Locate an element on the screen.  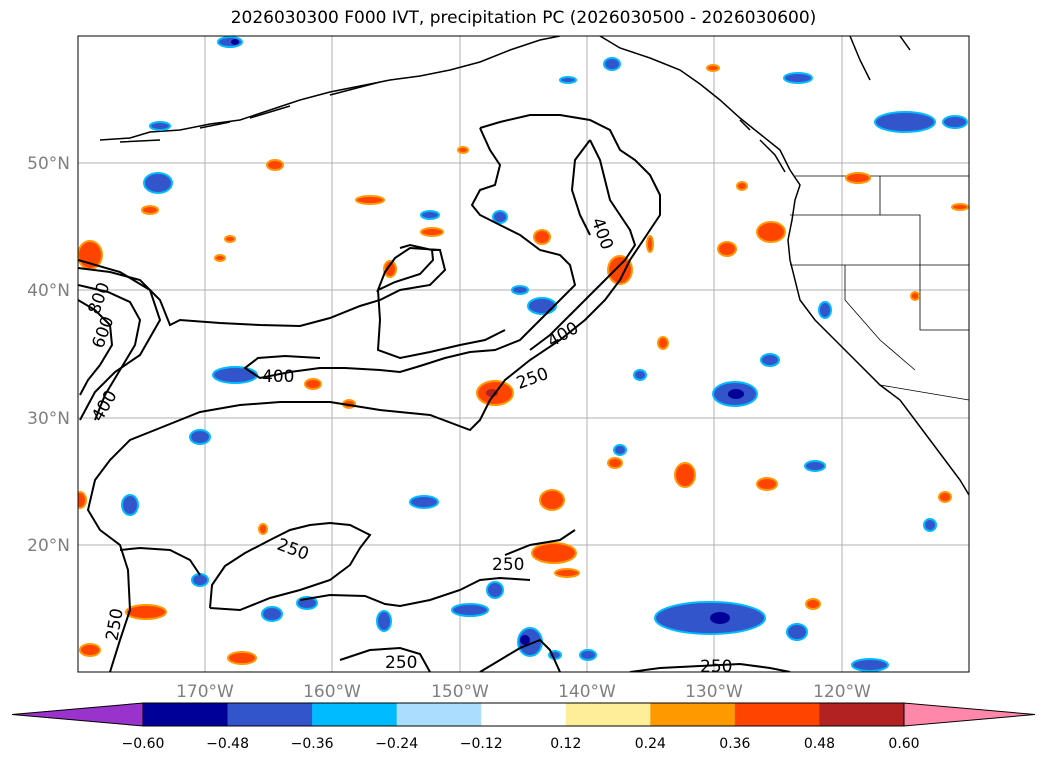
colorbar-tick-label: 0.60 is located at coordinates (903, 744).